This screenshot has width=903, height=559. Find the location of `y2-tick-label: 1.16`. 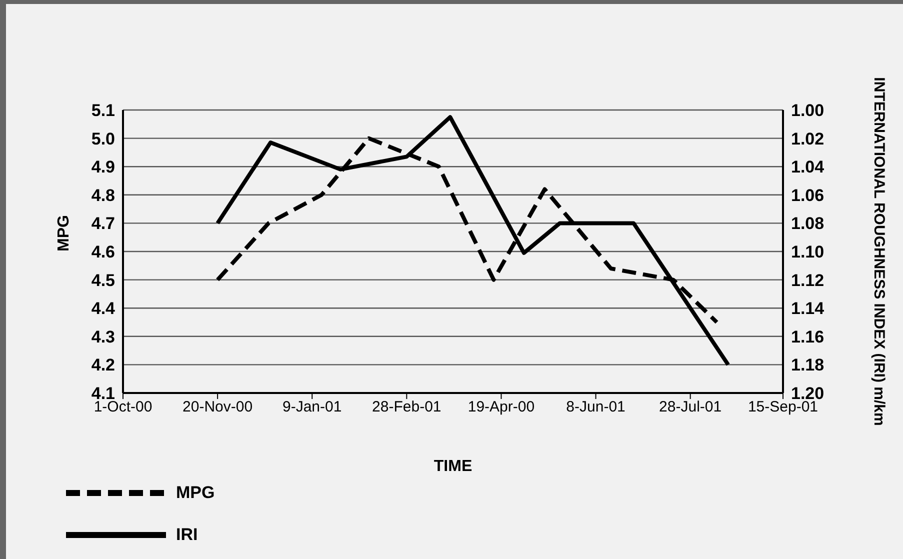

y2-tick-label: 1.16 is located at coordinates (807, 336).